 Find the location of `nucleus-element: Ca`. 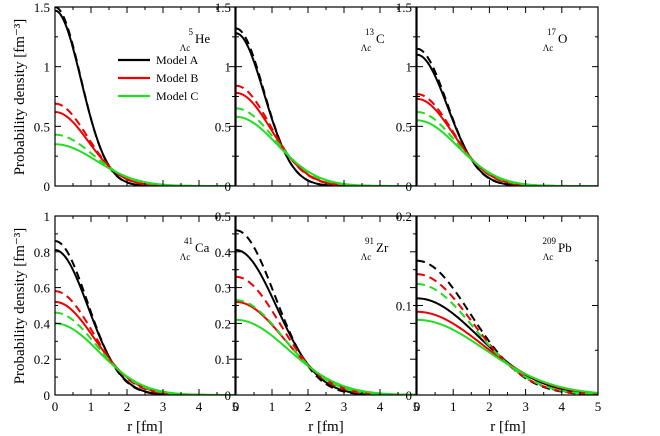

nucleus-element: Ca is located at coordinates (202, 247).